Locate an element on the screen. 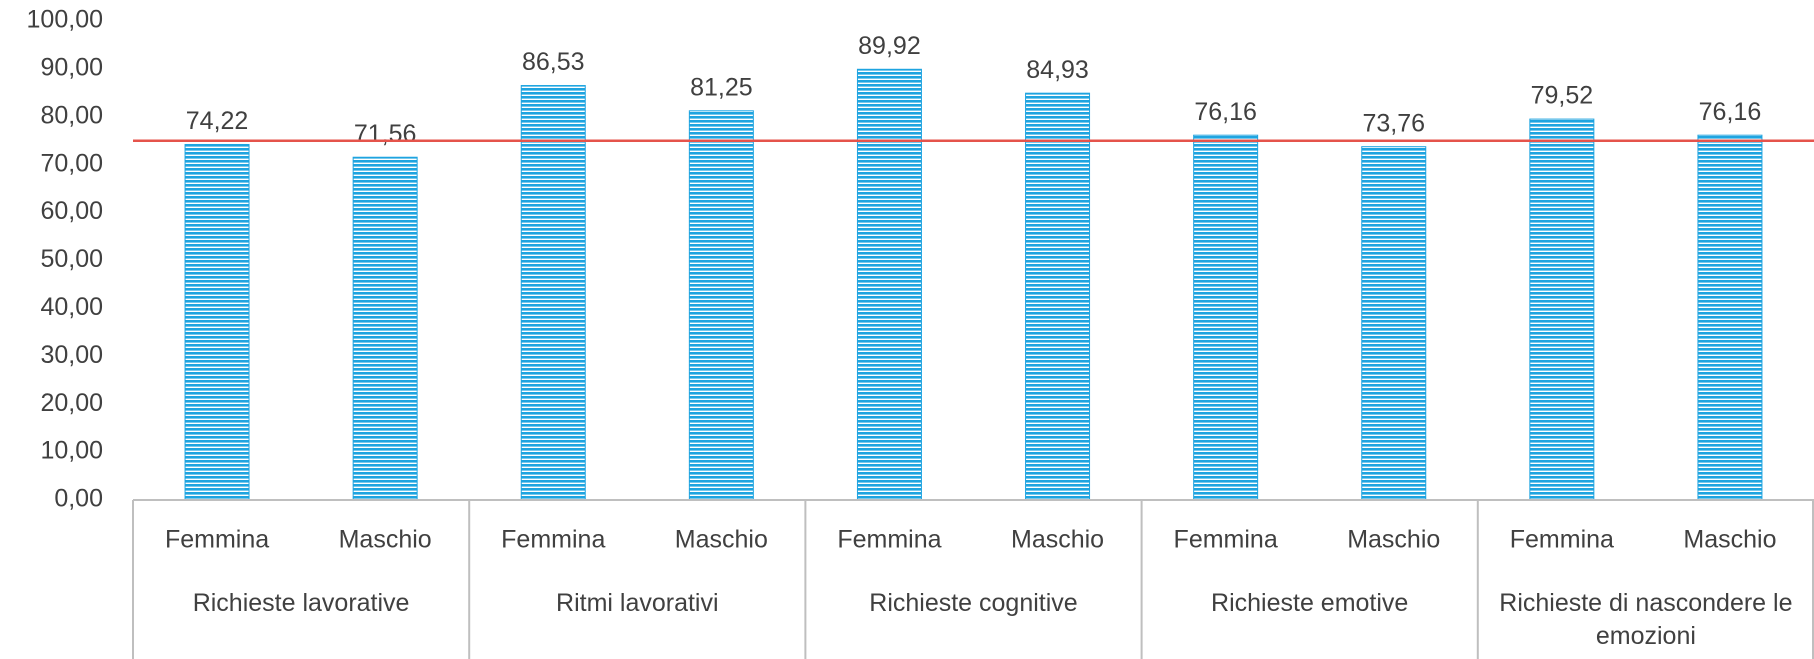 The height and width of the screenshot is (659, 1814). y-tick-label: 70,00 is located at coordinates (71, 163).